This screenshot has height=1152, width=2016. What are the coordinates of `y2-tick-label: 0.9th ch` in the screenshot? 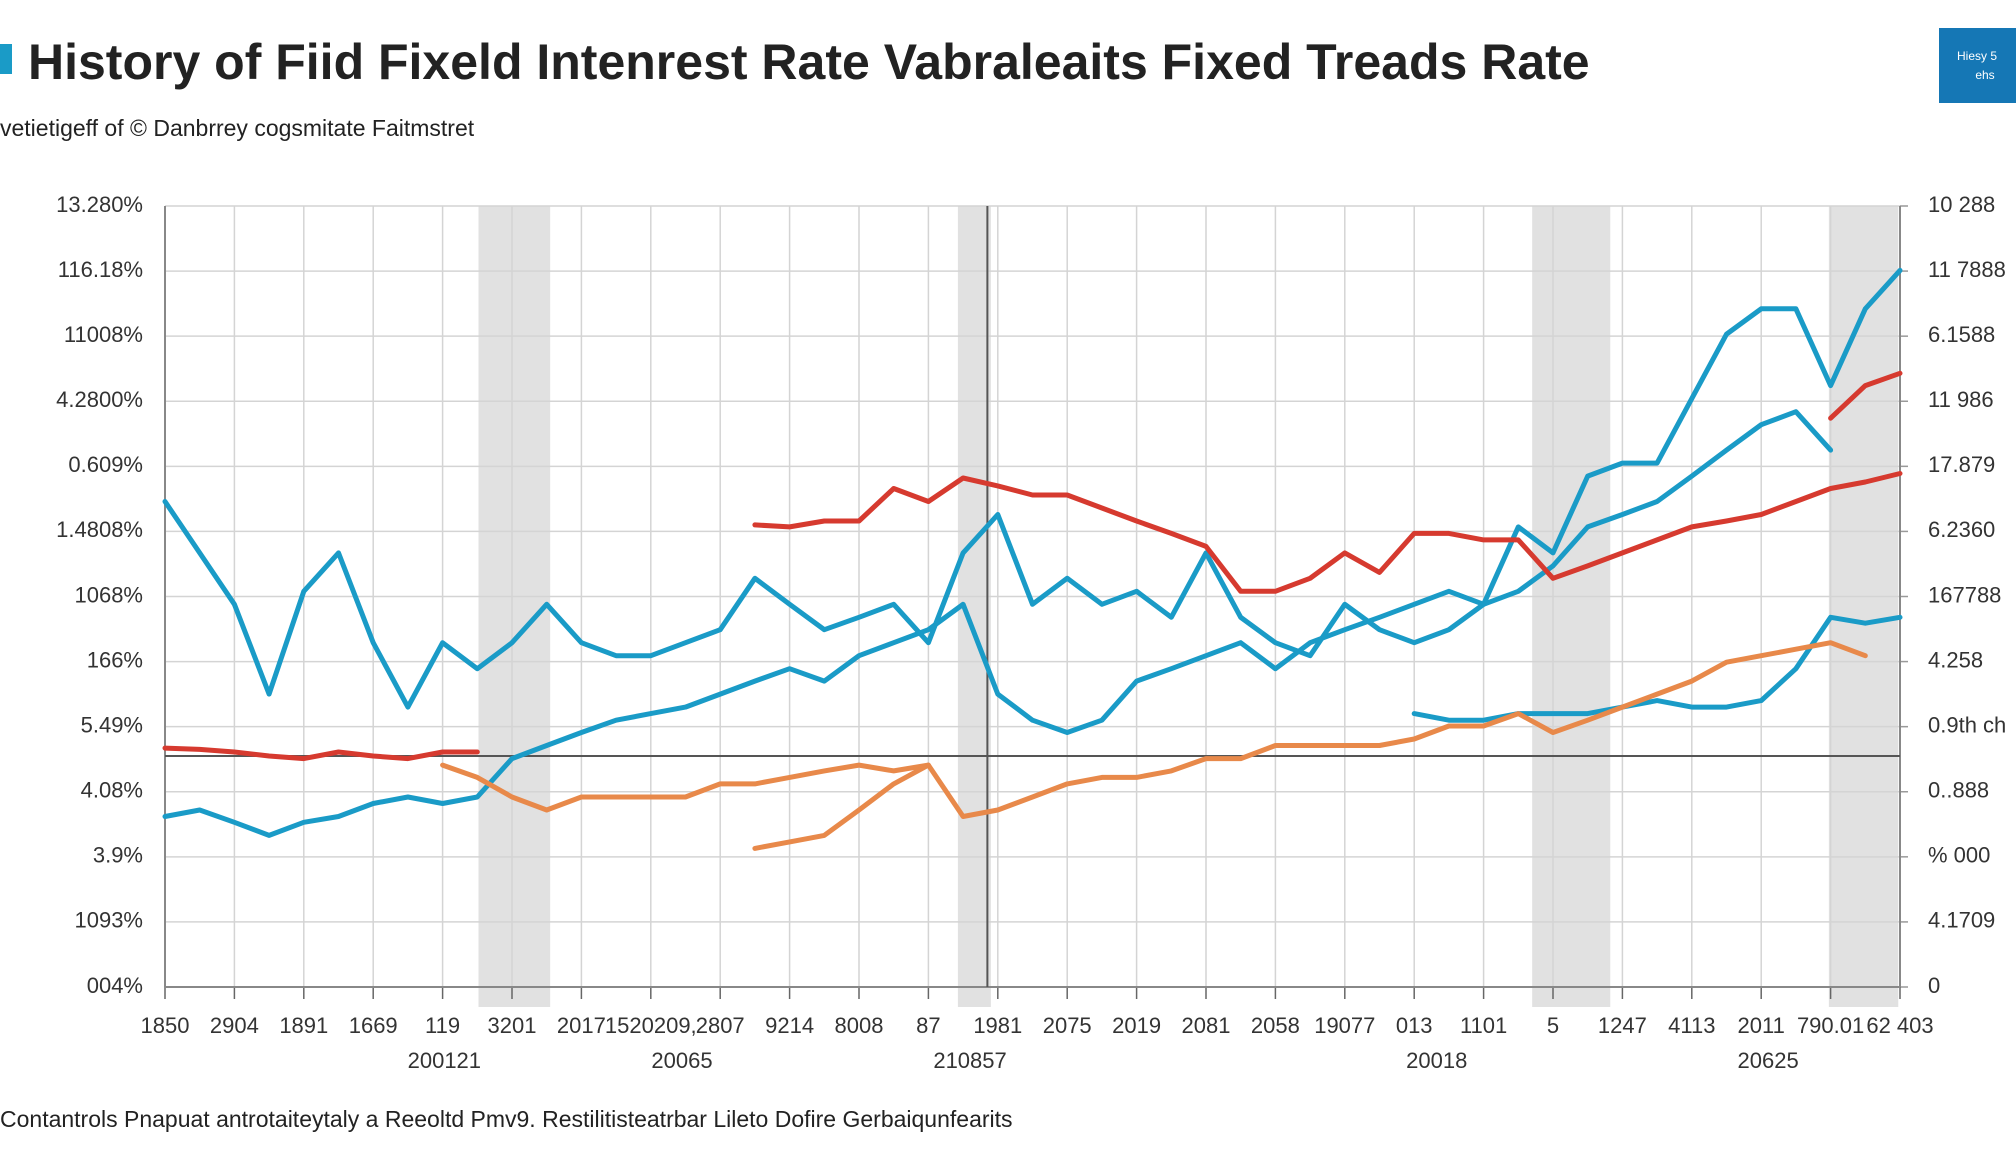 It's located at (1967, 724).